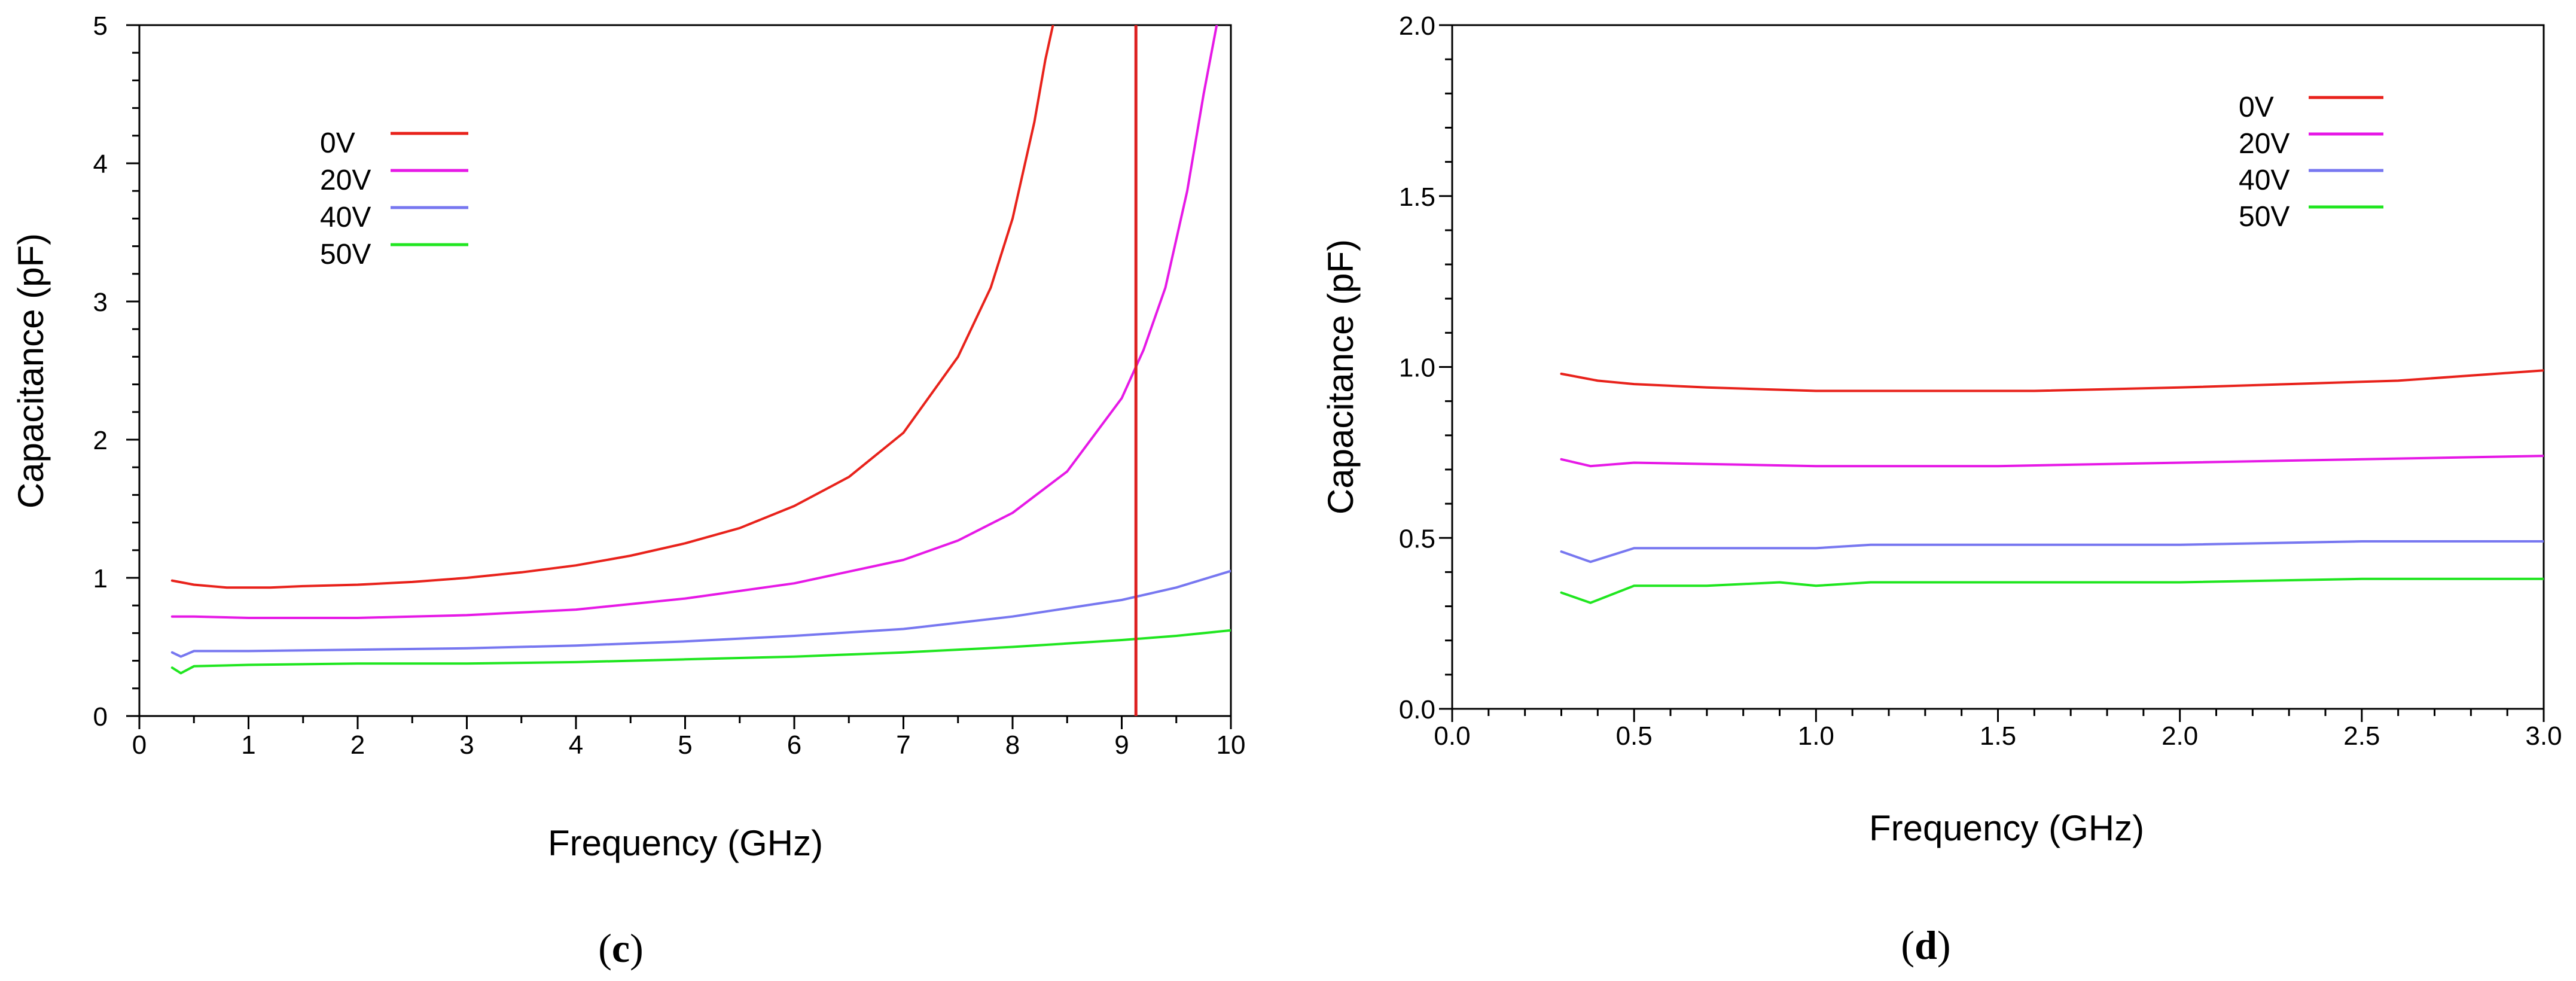 Image resolution: width=2576 pixels, height=981 pixels. Describe the element at coordinates (31, 370) in the screenshot. I see `y-axis-title-c: Capacitance (pF)` at that location.